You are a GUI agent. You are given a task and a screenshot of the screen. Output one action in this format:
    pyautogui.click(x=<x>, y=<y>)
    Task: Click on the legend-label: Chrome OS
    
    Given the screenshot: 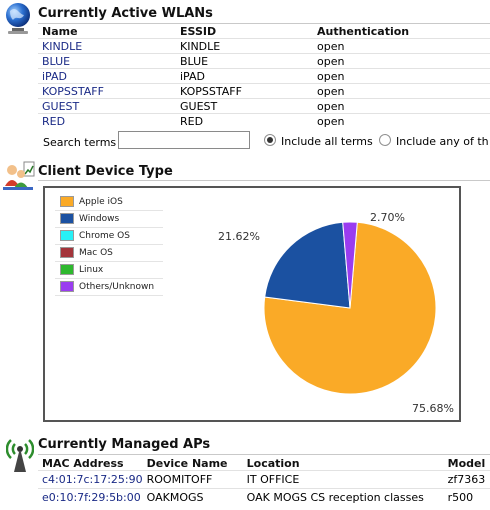 What is the action you would take?
    pyautogui.click(x=104, y=236)
    